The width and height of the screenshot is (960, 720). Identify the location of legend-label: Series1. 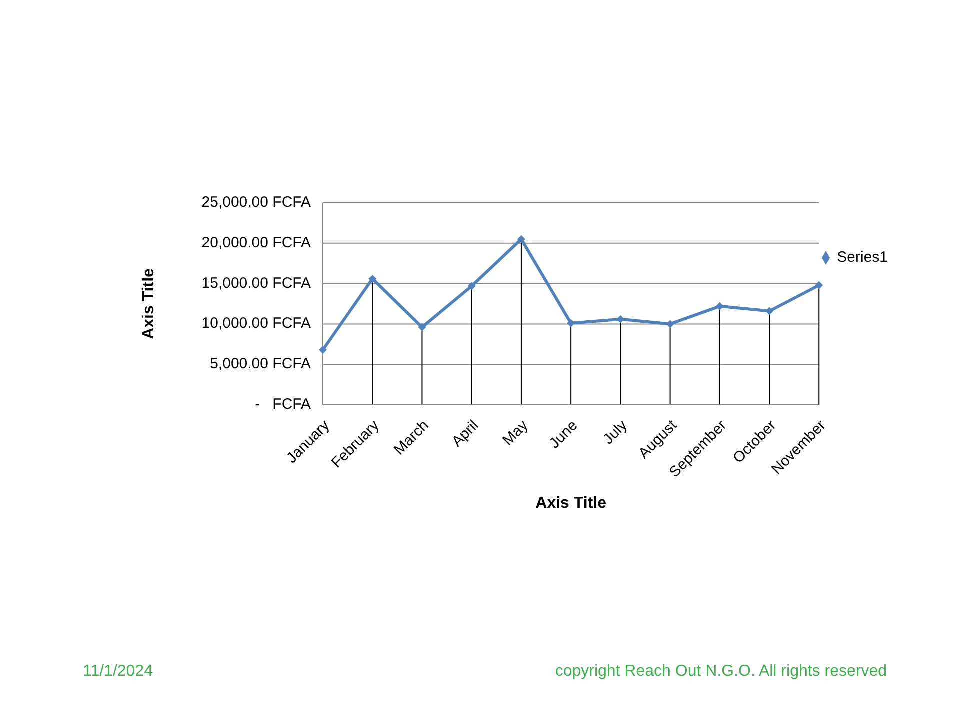
(862, 257).